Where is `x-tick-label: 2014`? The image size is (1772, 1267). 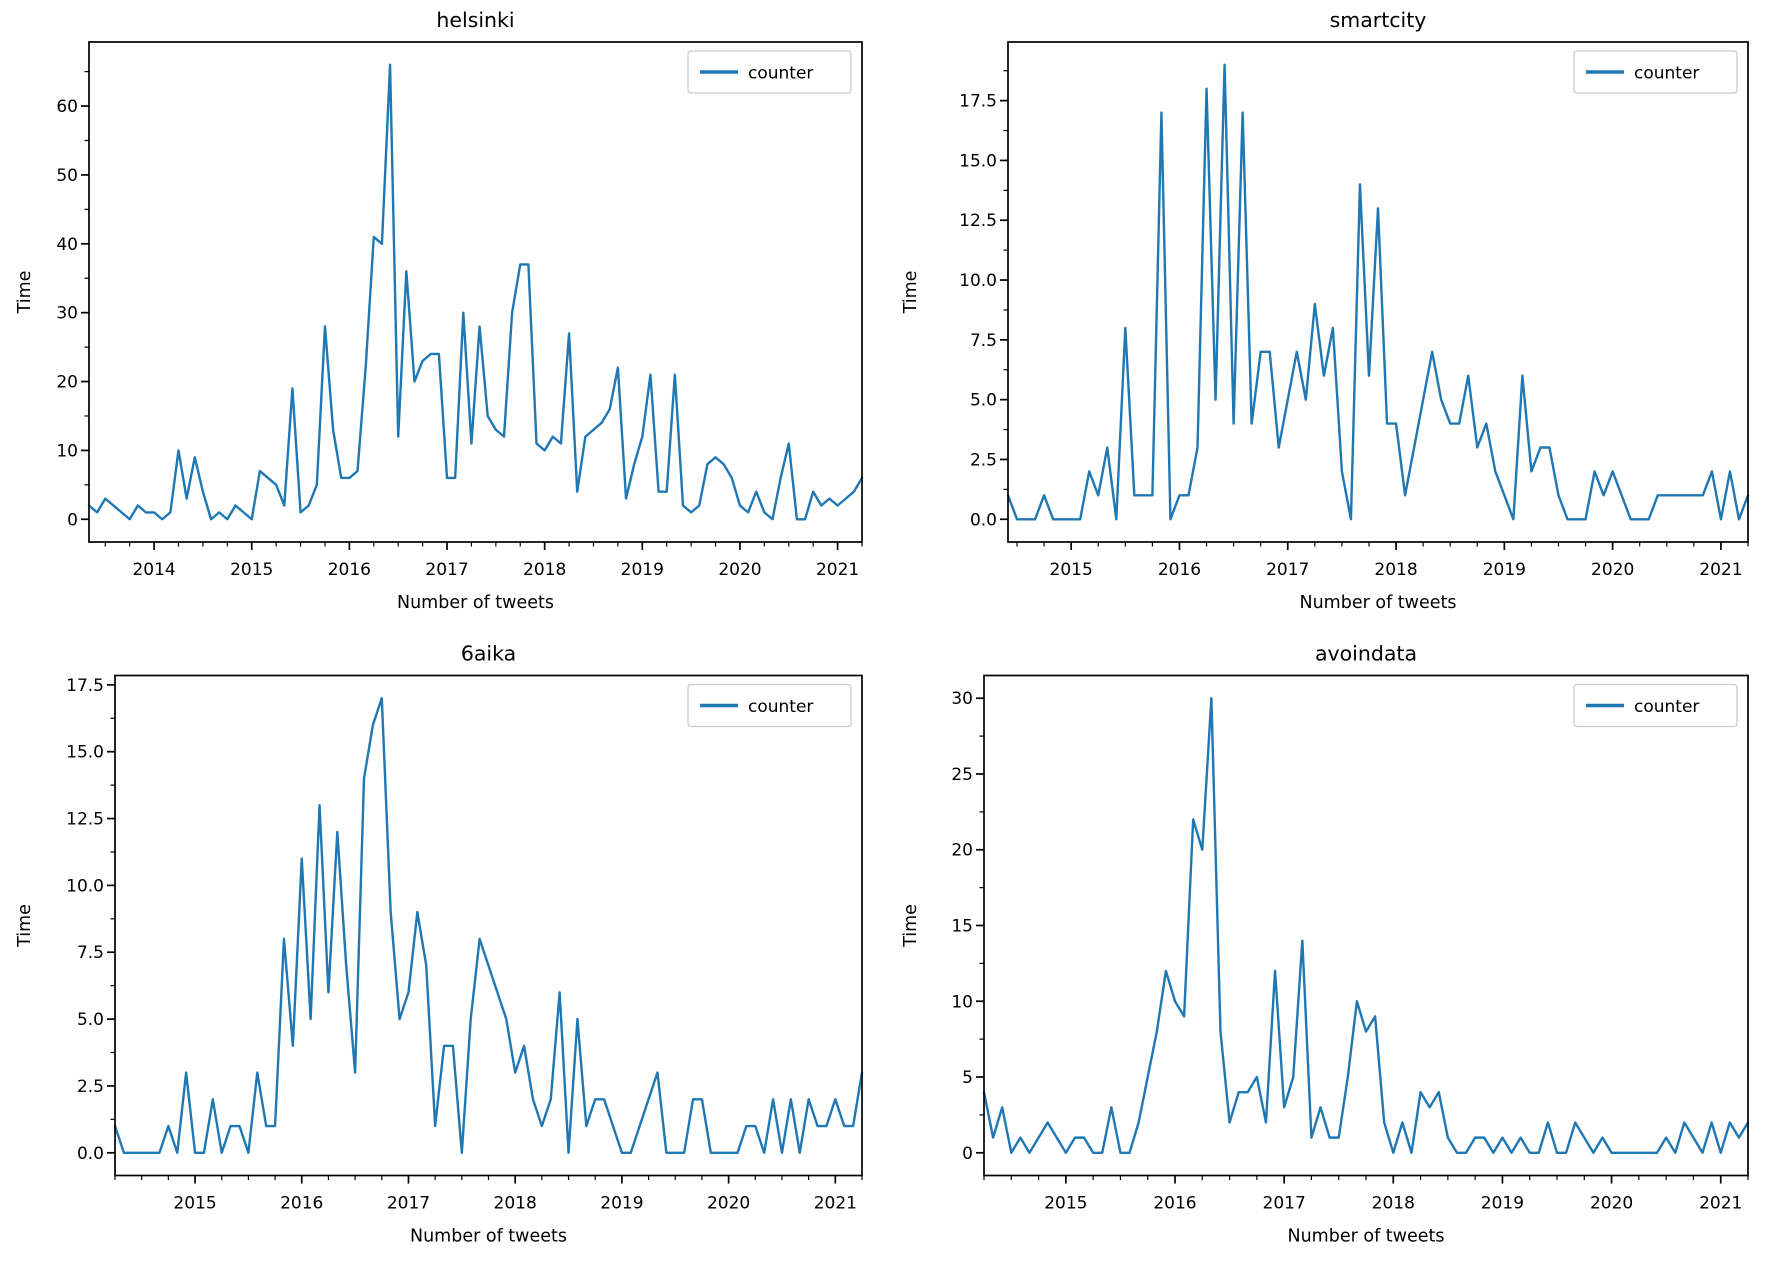
x-tick-label: 2014 is located at coordinates (153, 570).